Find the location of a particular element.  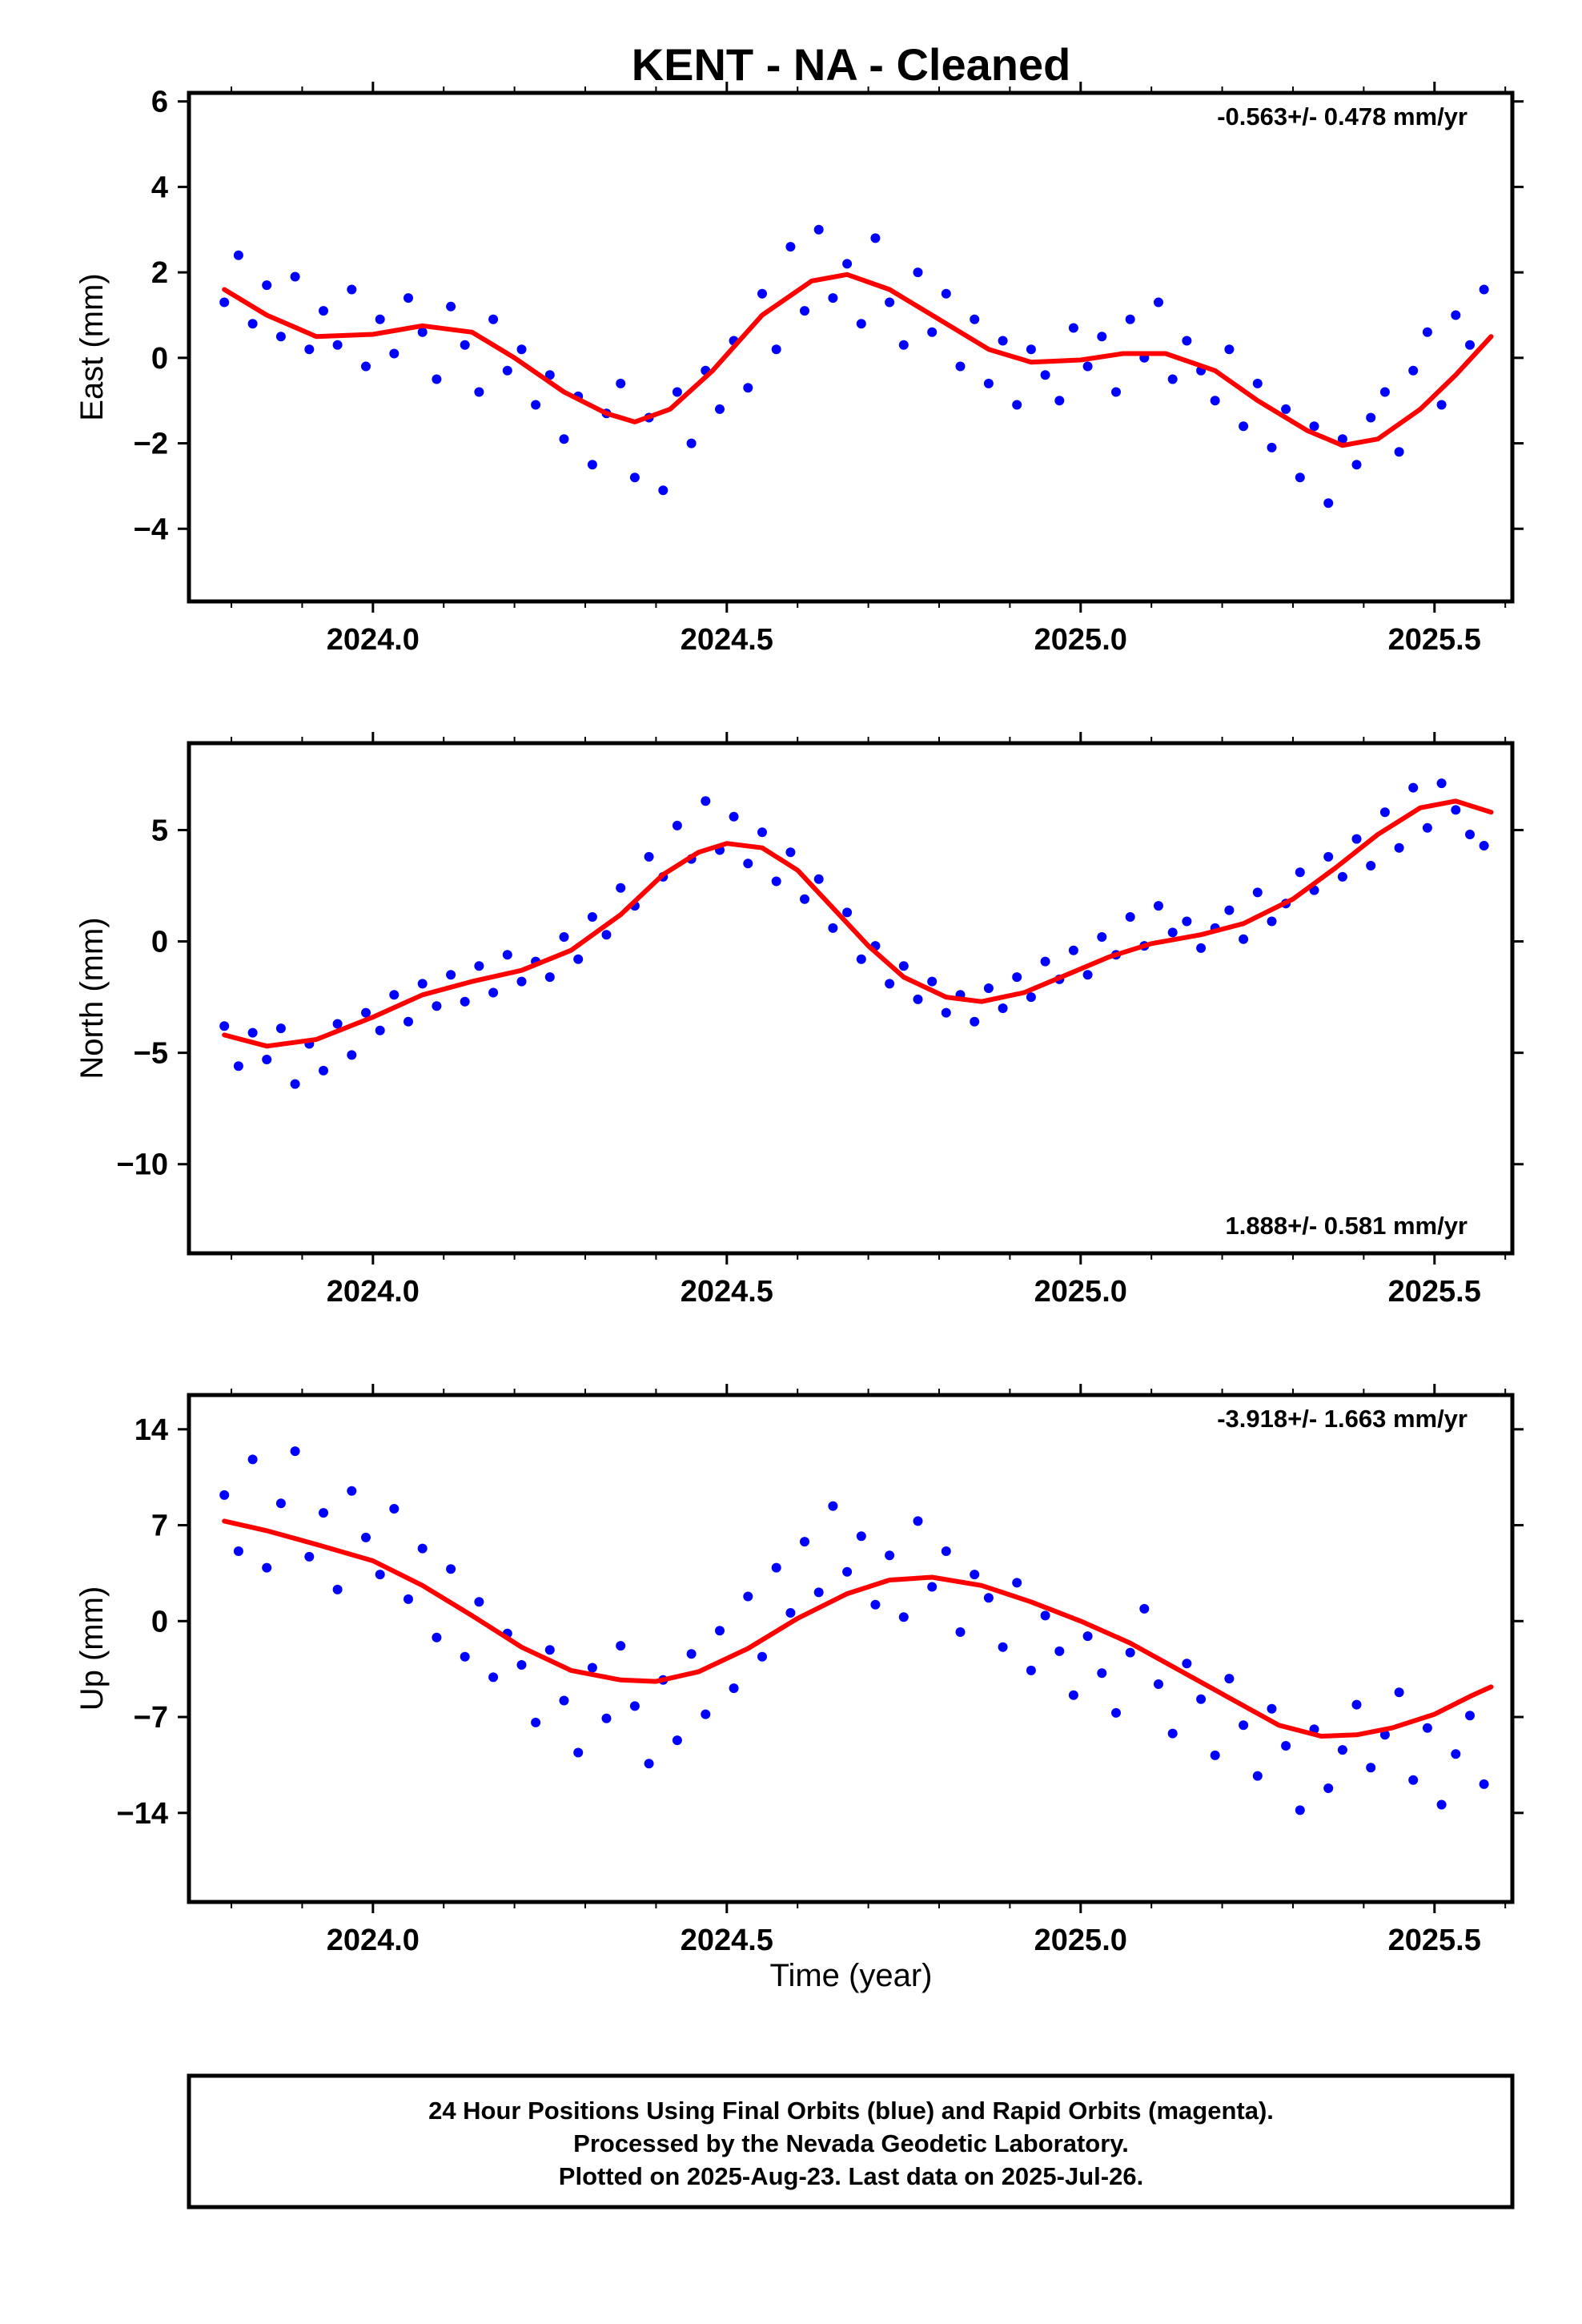

up-x-tick-label: 2025.5 is located at coordinates (1435, 1940).